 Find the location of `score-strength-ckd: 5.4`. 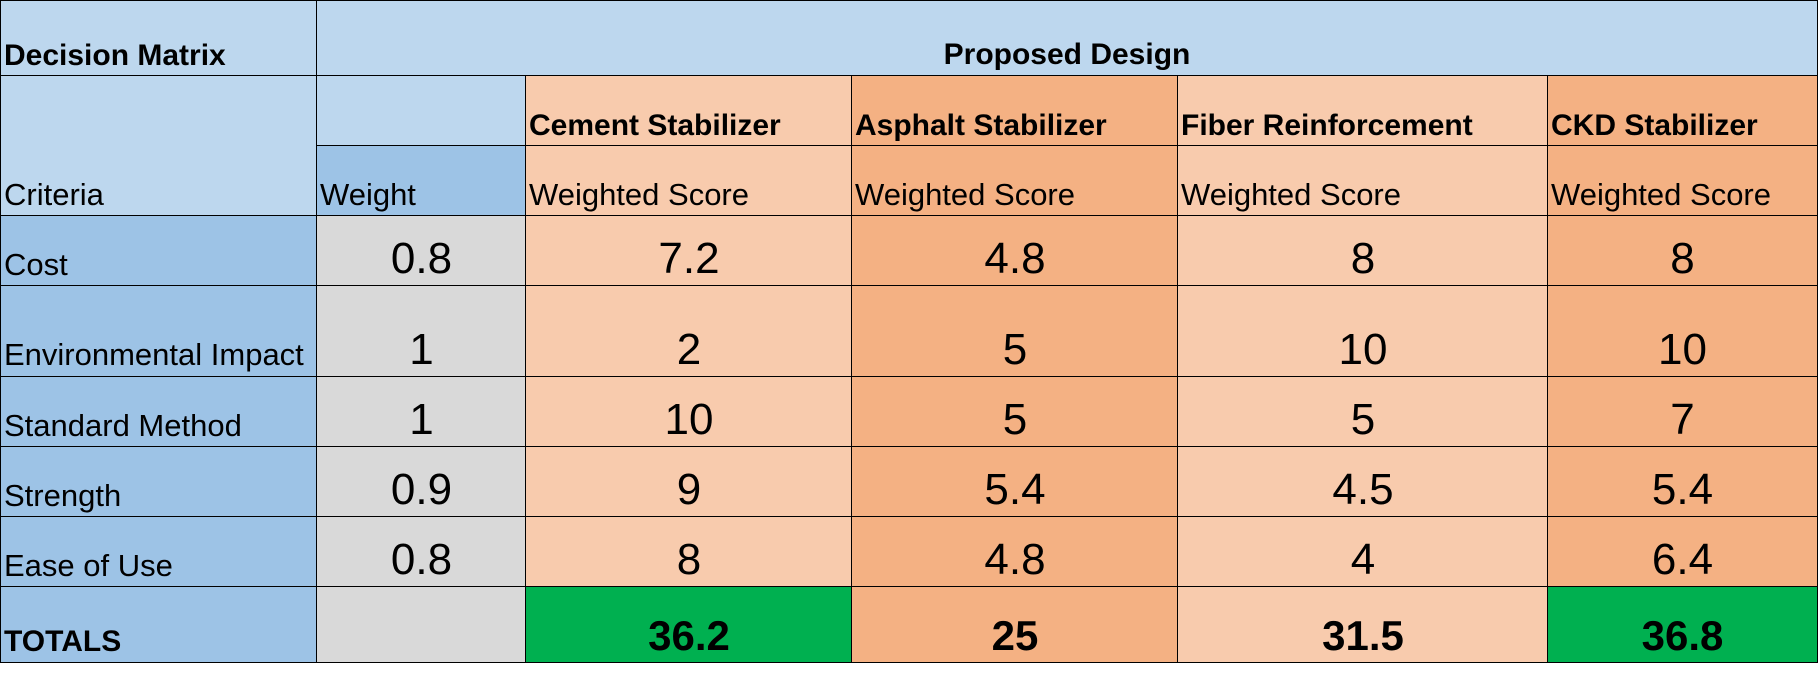

score-strength-ckd: 5.4 is located at coordinates (1682, 482).